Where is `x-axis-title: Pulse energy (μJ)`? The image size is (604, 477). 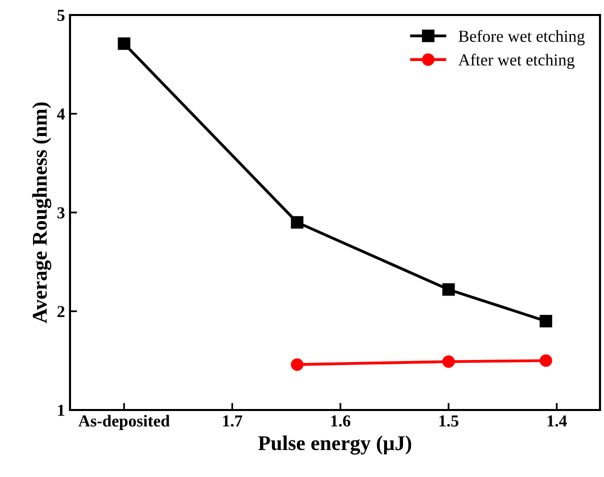
x-axis-title: Pulse energy (μJ) is located at coordinates (335, 445).